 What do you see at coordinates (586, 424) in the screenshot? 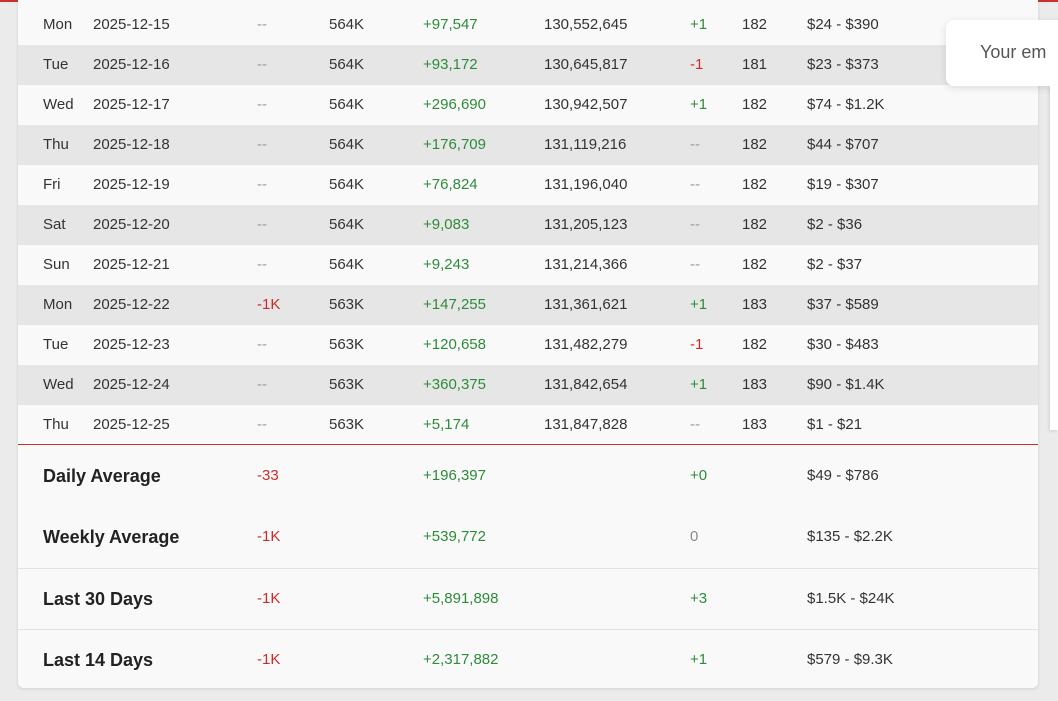
I see `row-views: 131,847,828` at bounding box center [586, 424].